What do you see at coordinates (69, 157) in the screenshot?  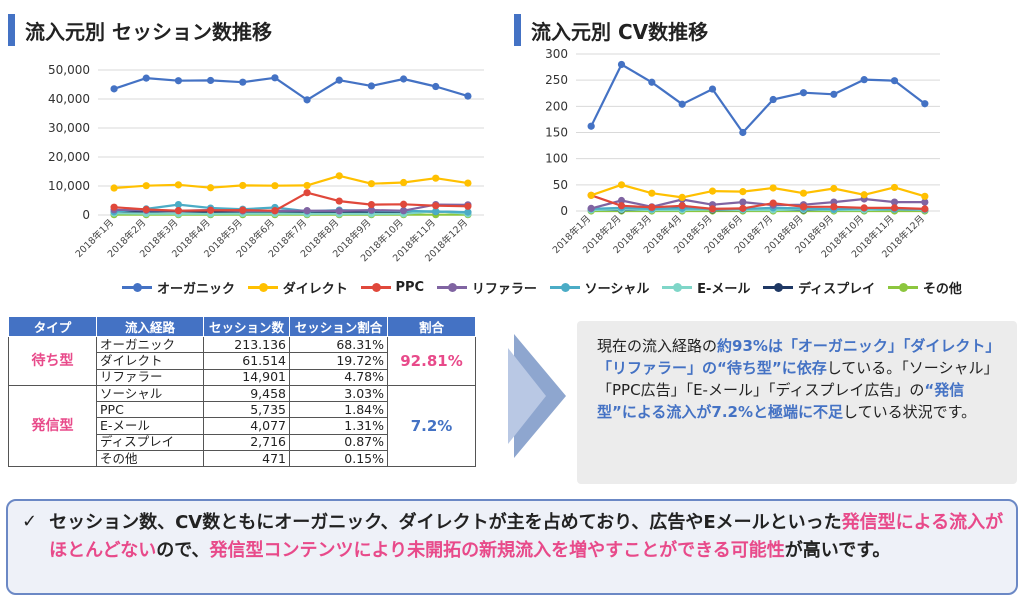 I see `y-tick-label: 20,000` at bounding box center [69, 157].